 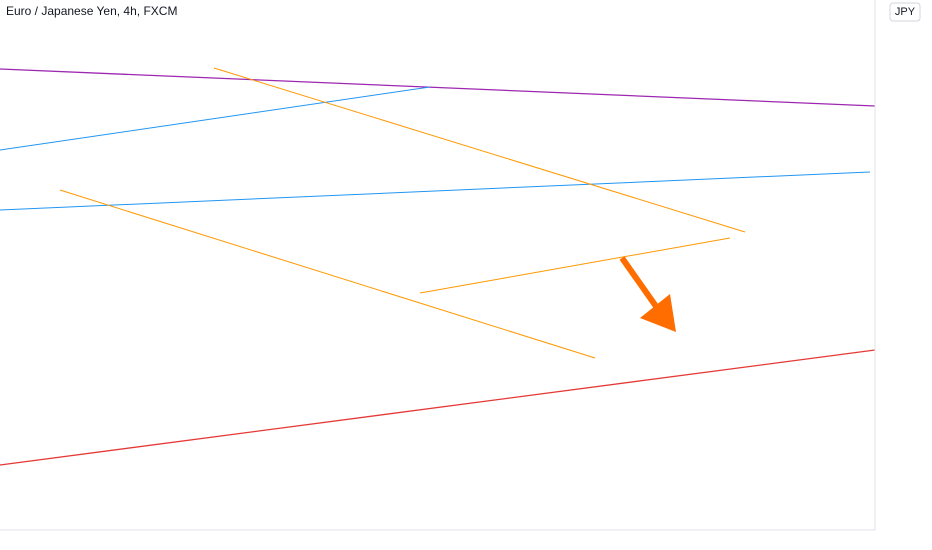 What do you see at coordinates (658, 313) in the screenshot?
I see `arrow-head` at bounding box center [658, 313].